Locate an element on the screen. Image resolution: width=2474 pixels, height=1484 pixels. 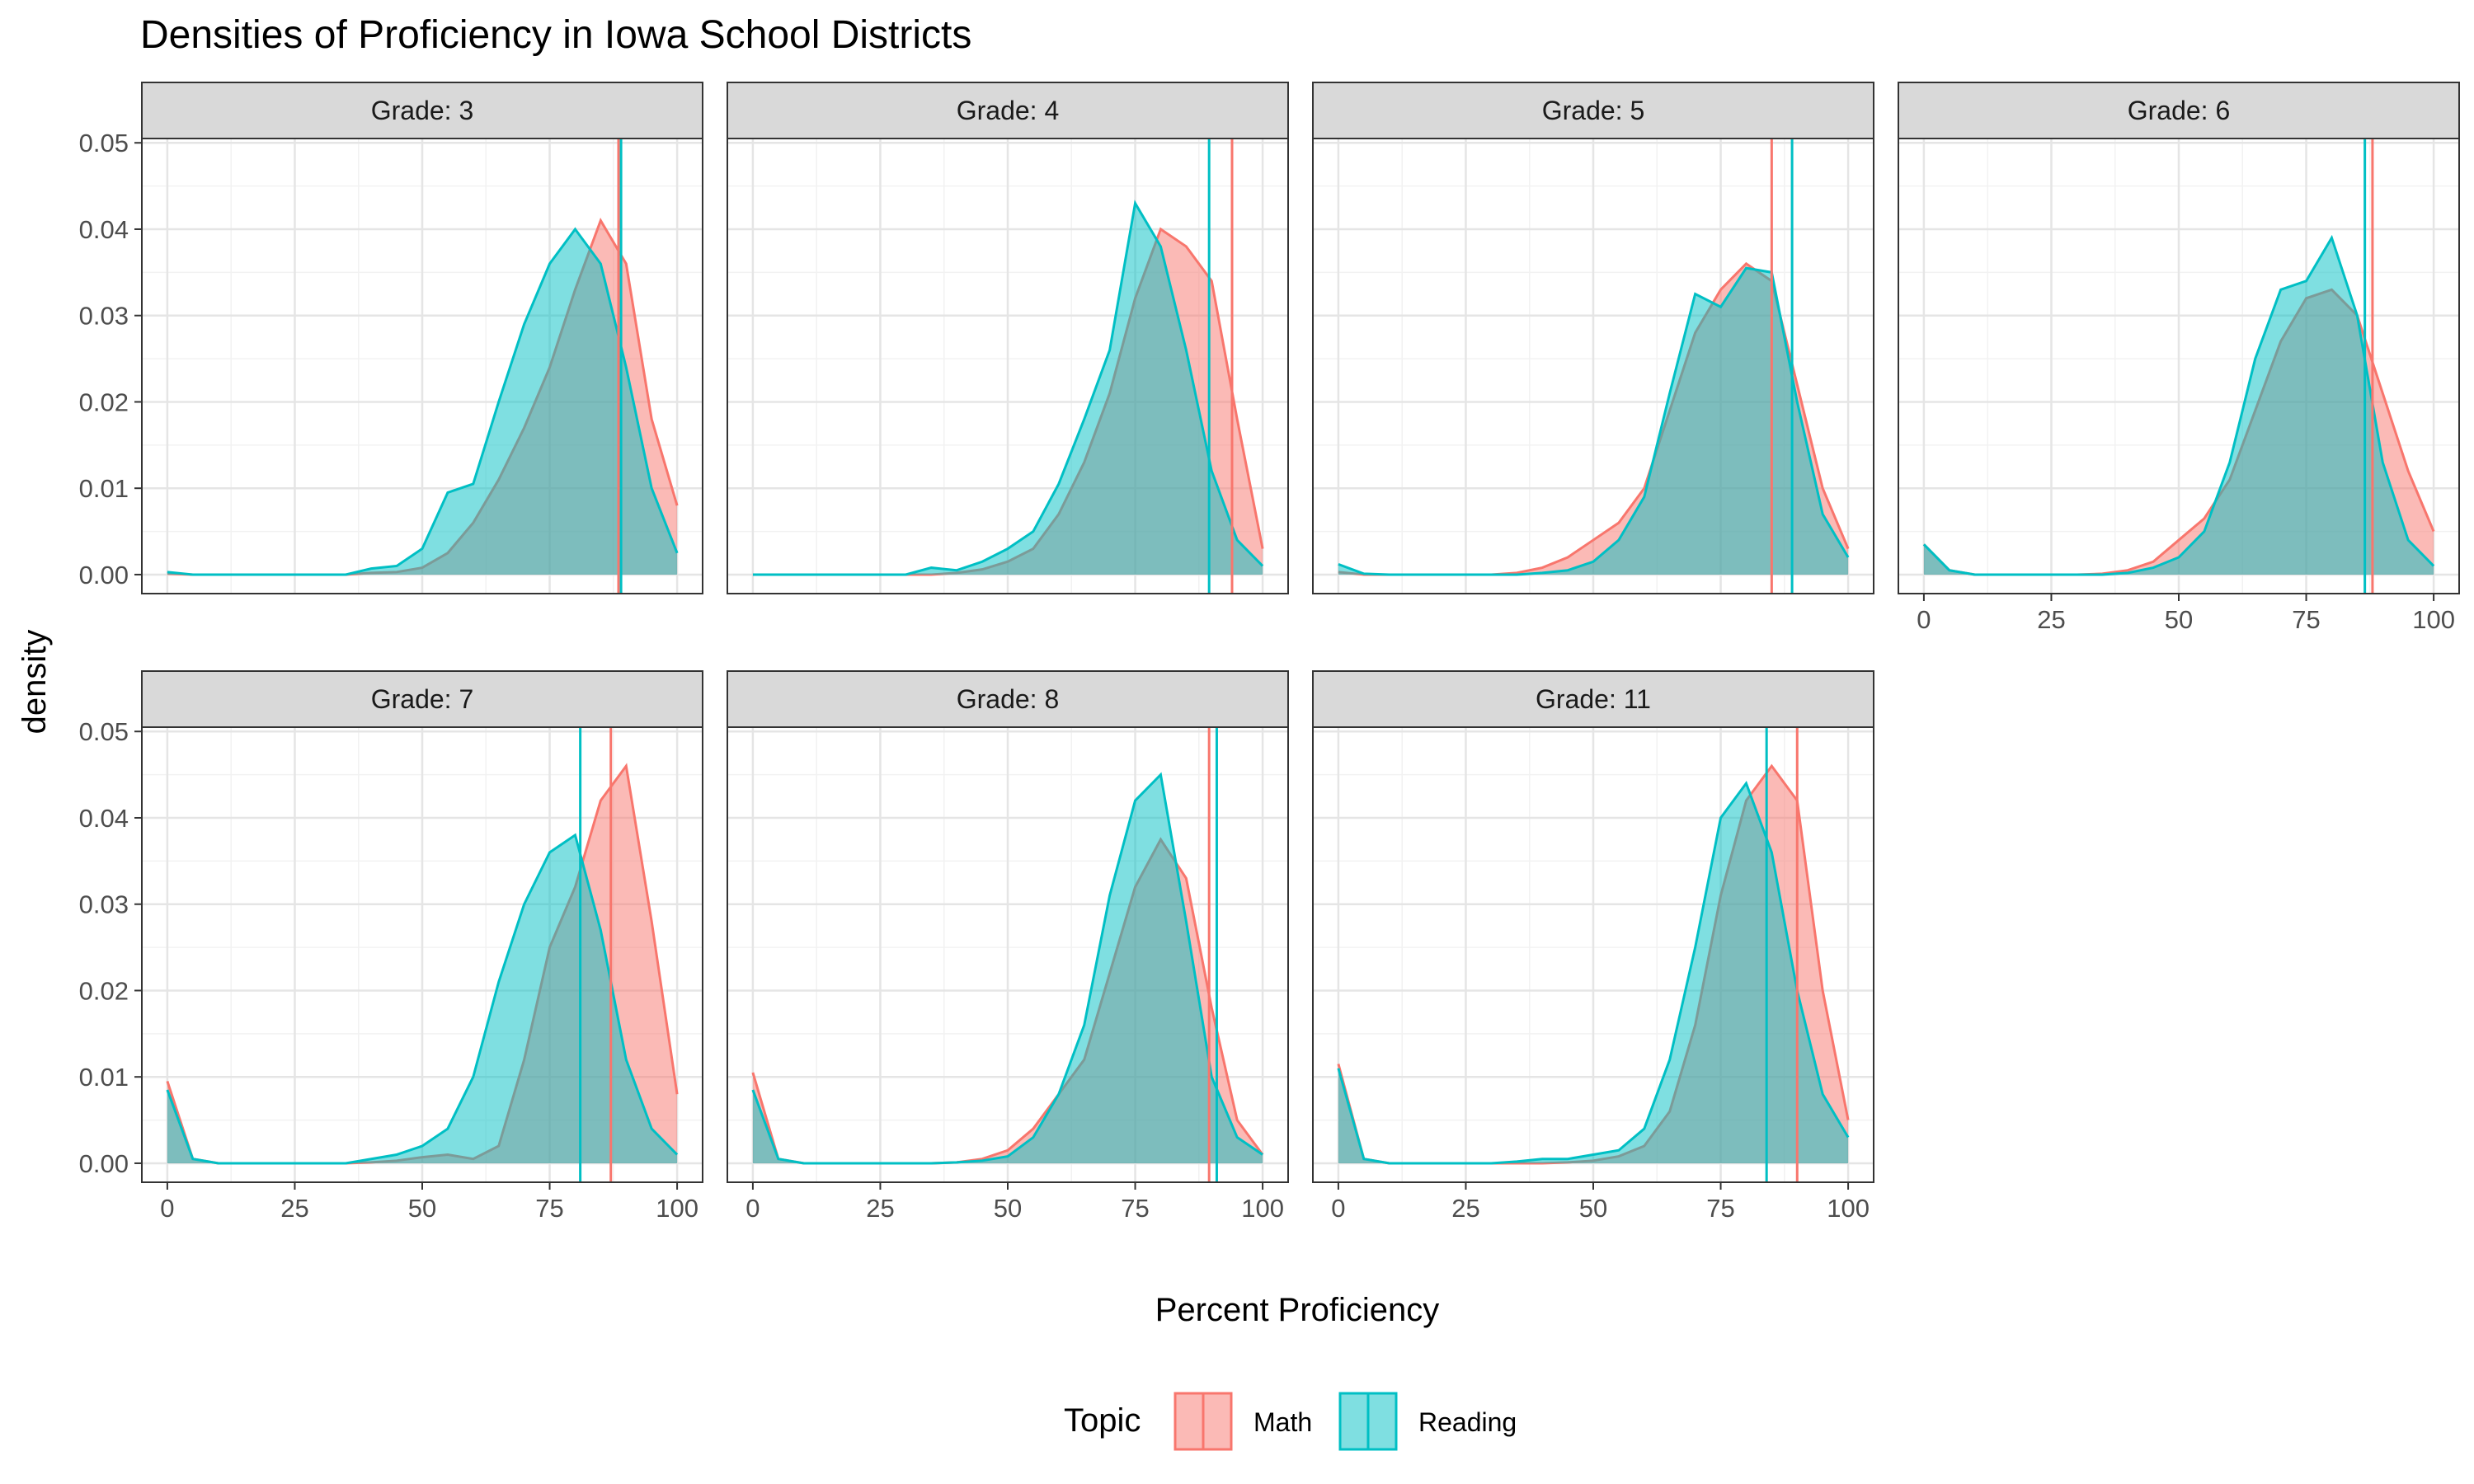
legend-items: Math Reading is located at coordinates (1345, 1421).